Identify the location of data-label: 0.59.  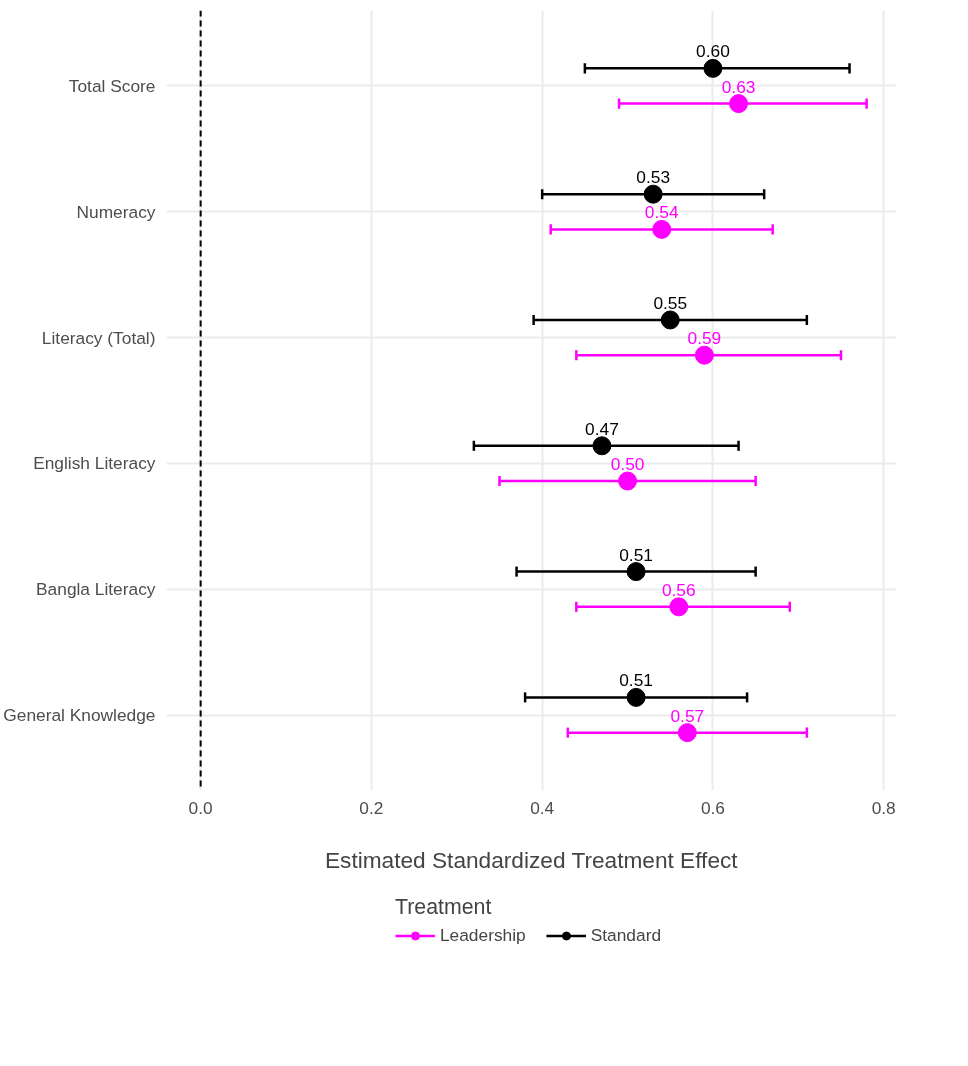
(704, 338).